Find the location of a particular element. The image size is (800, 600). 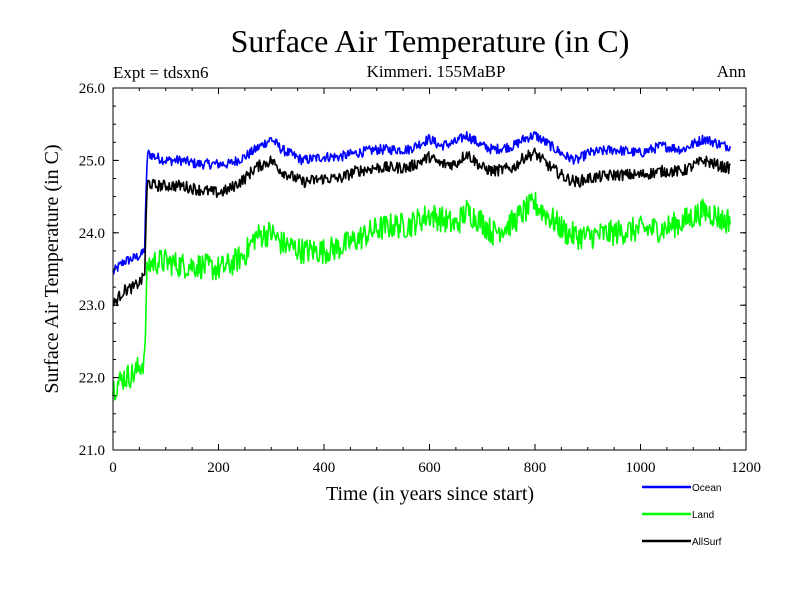

y-axis-label: Surface Air Temperature (in C) is located at coordinates (52, 268).